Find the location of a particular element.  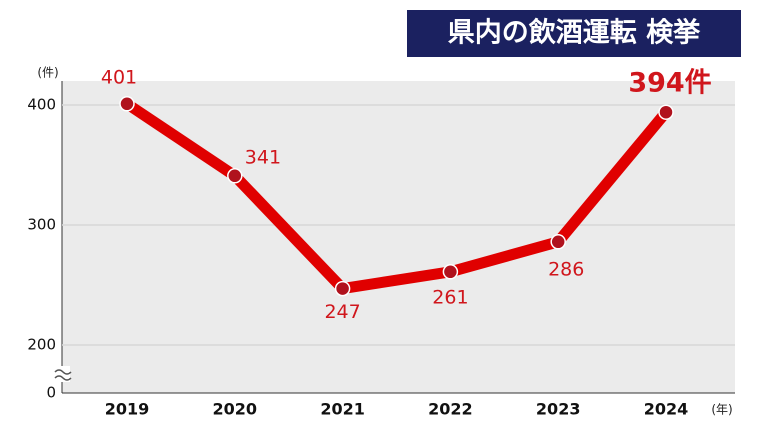

y-tick-label: 0 is located at coordinates (51, 393).